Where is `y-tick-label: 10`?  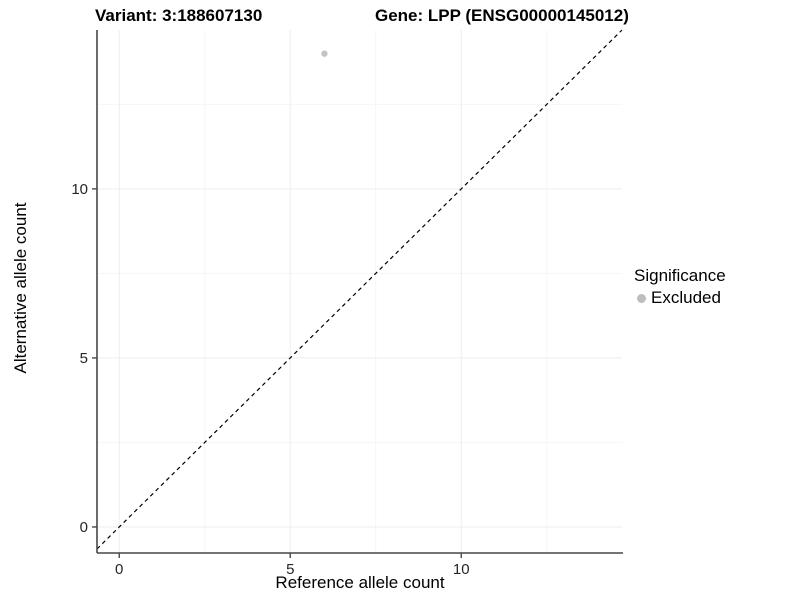
y-tick-label: 10 is located at coordinates (79, 189).